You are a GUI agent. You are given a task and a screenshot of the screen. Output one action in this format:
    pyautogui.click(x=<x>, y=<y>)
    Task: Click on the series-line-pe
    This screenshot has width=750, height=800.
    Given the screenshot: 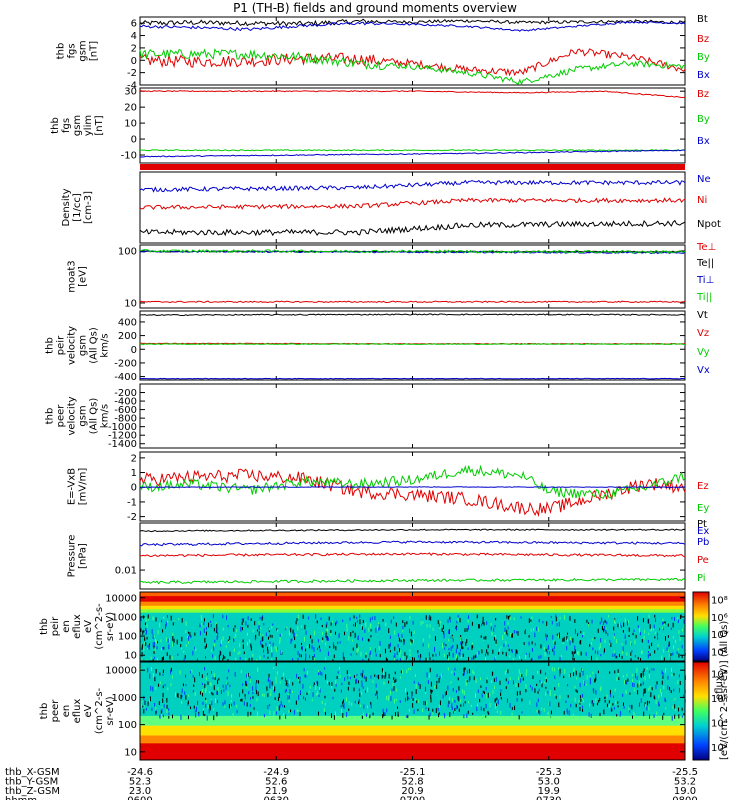 What is the action you would take?
    pyautogui.click(x=412, y=555)
    